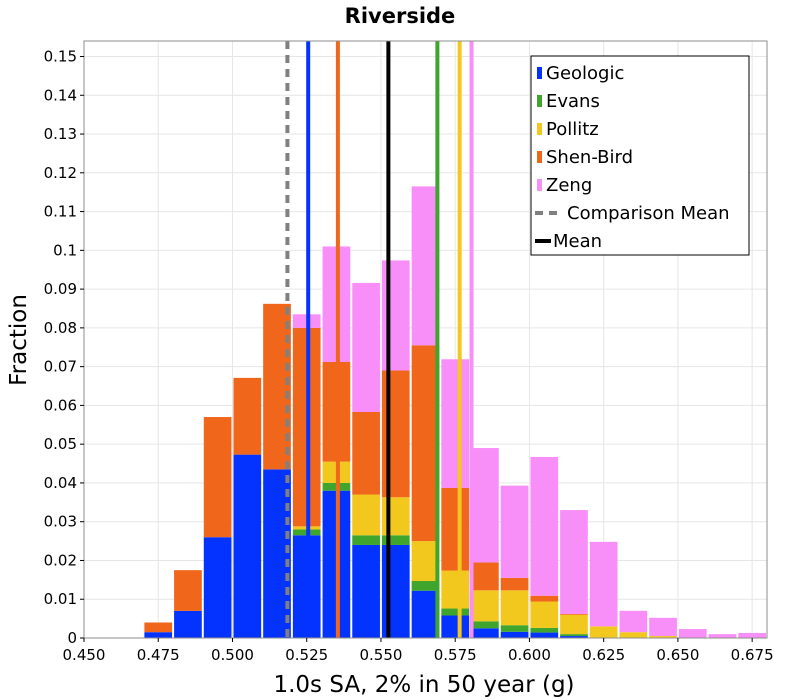 The width and height of the screenshot is (800, 700). I want to click on y-tick-label: 0.03, so click(60, 522).